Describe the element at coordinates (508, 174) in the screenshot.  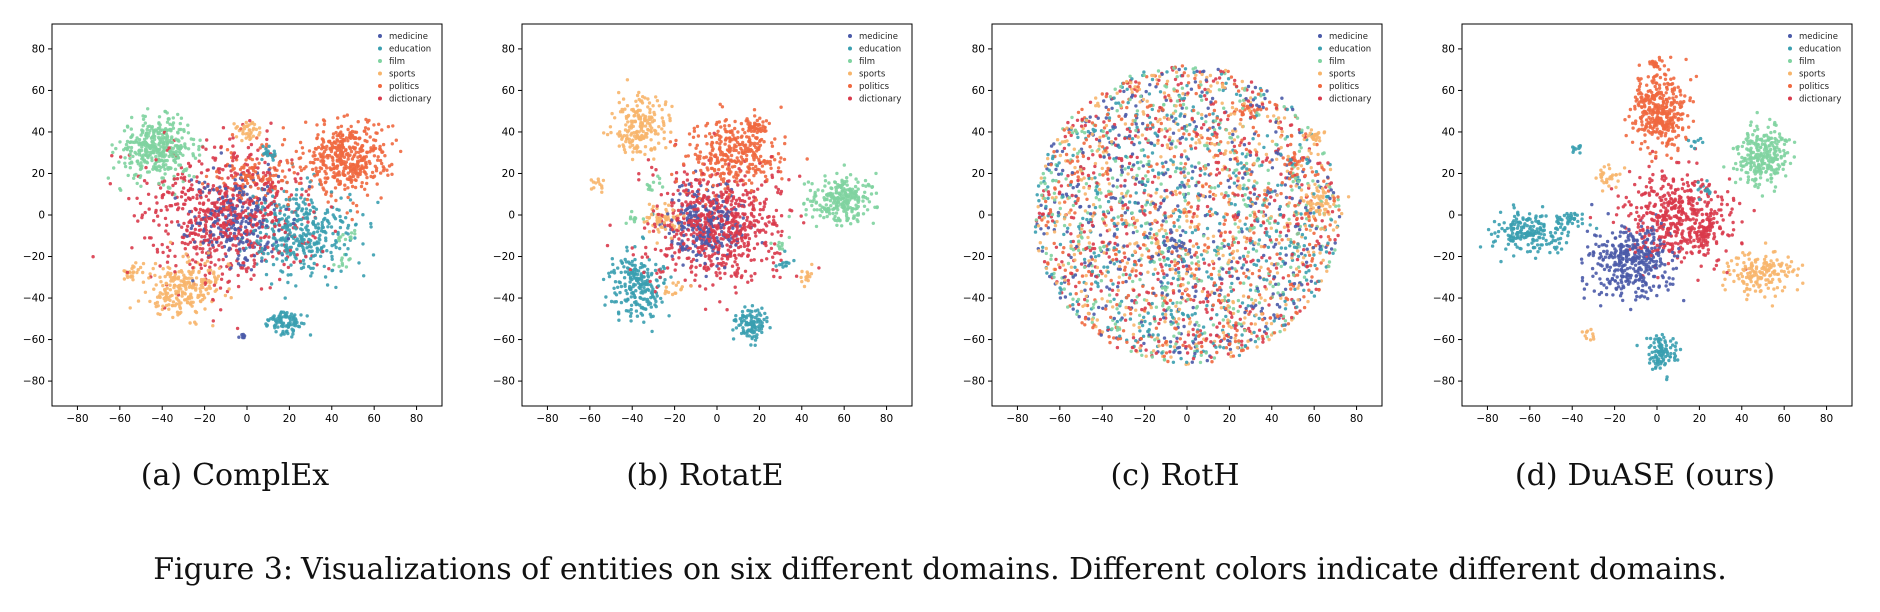
I see `y-tick-label: 20` at that location.